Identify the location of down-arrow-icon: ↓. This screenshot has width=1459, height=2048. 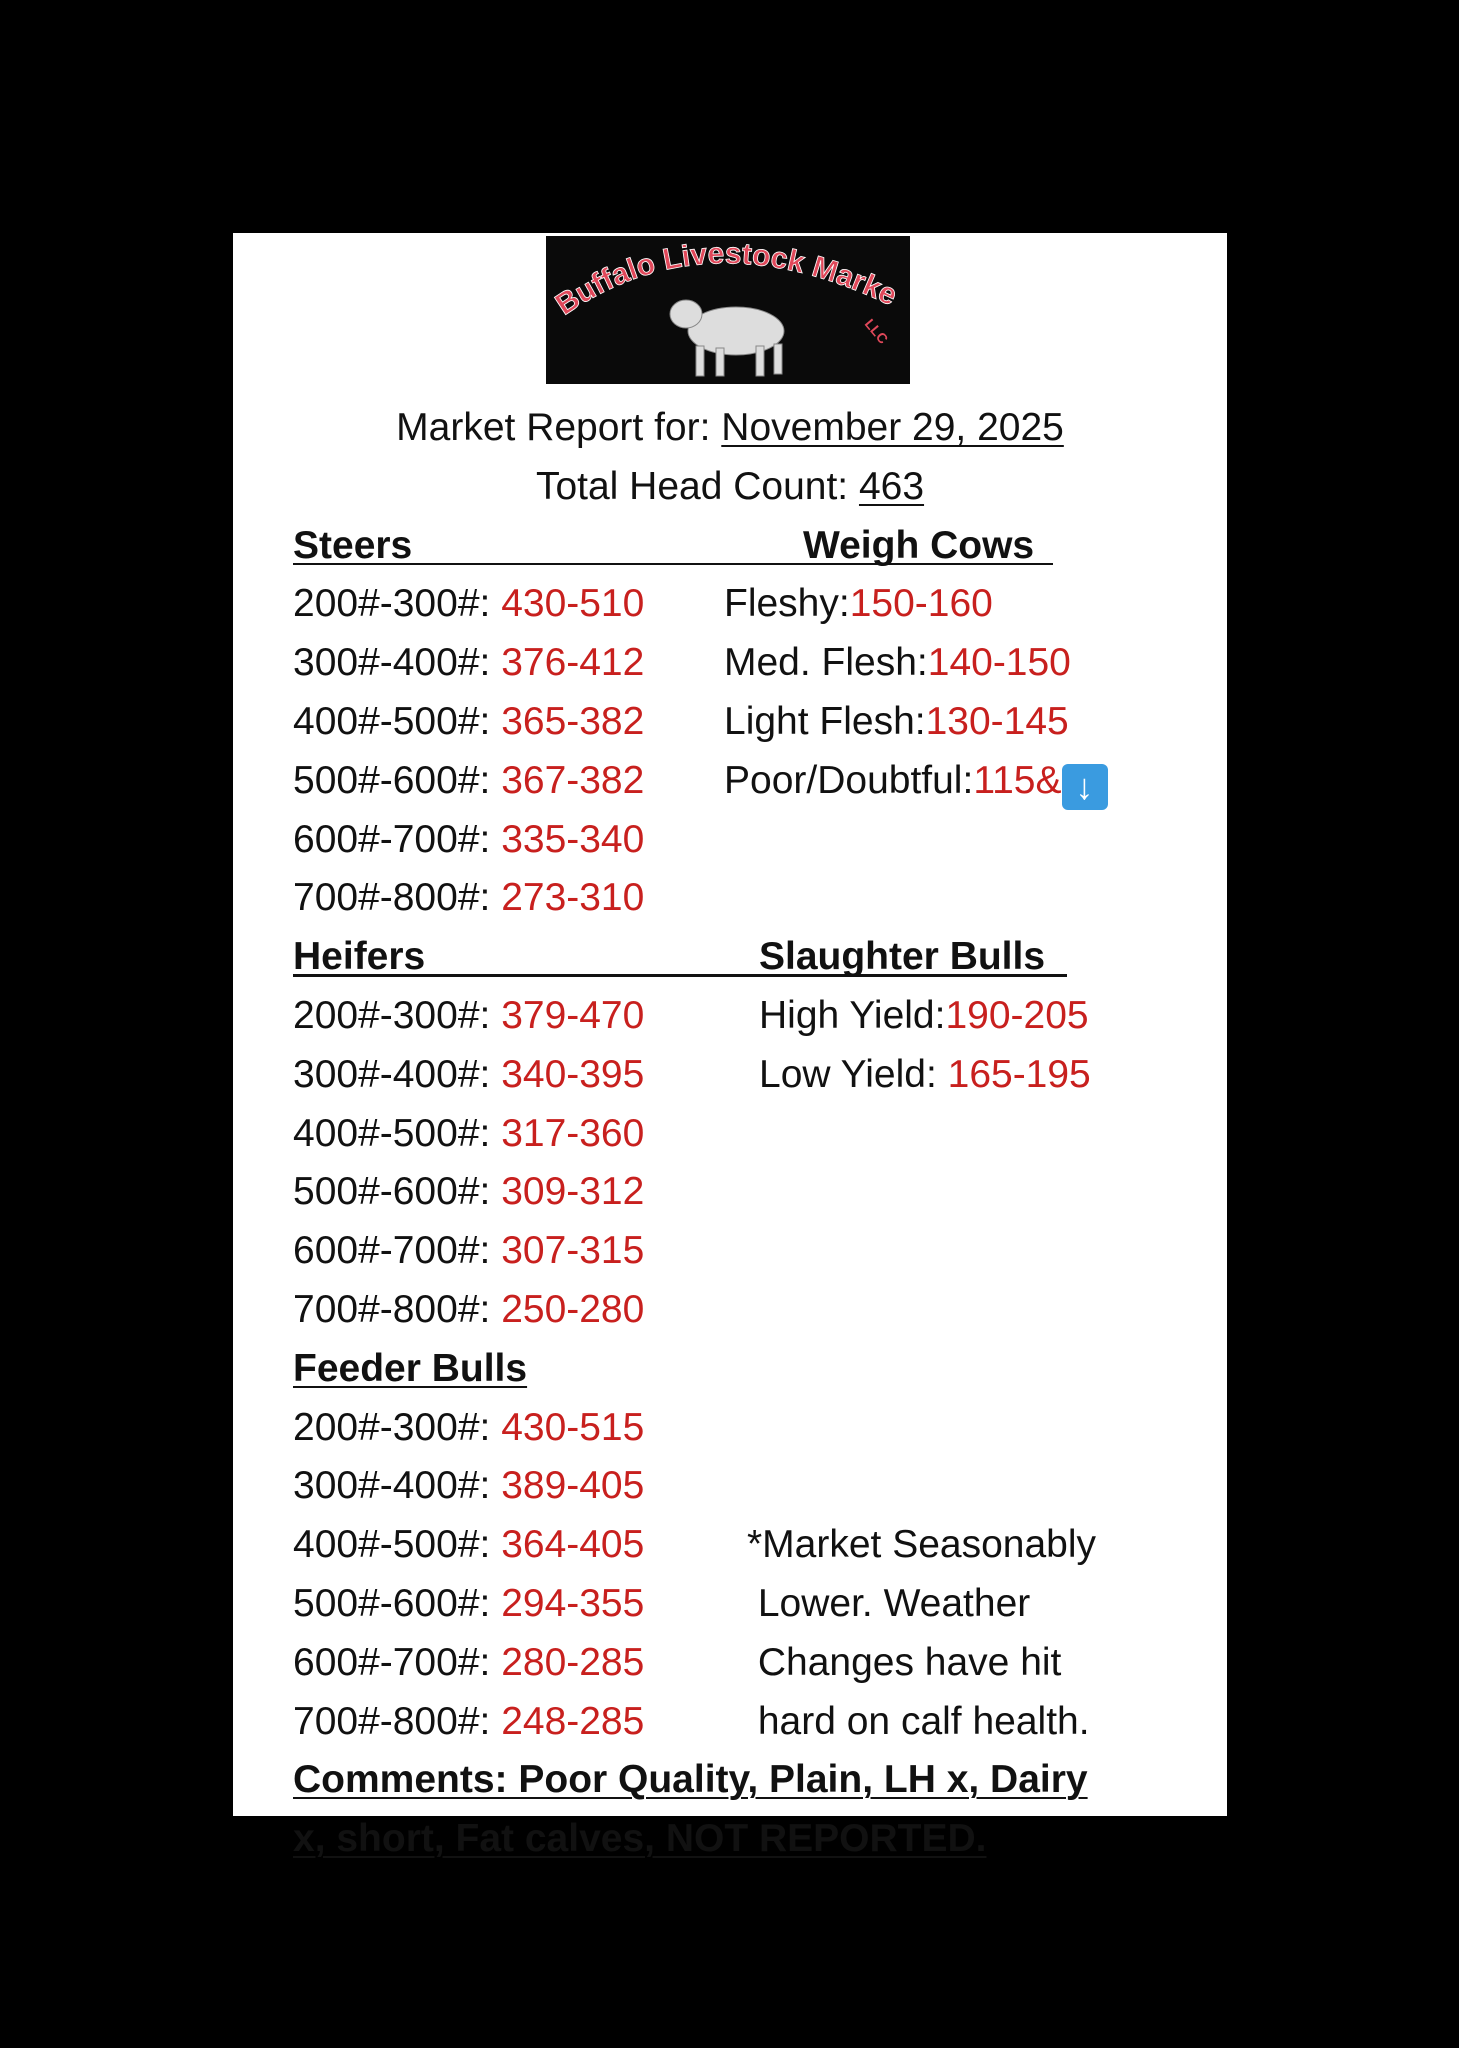
(1084, 786).